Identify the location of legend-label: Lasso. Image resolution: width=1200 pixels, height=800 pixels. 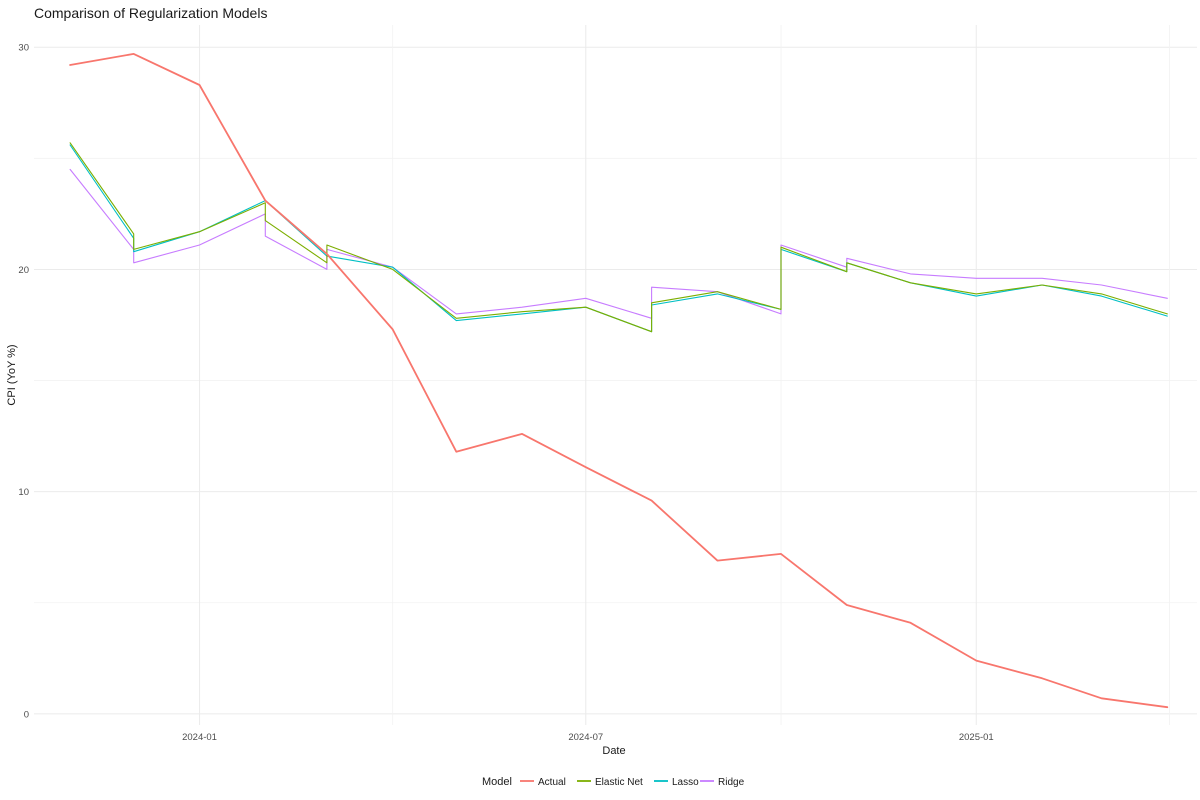
(685, 782).